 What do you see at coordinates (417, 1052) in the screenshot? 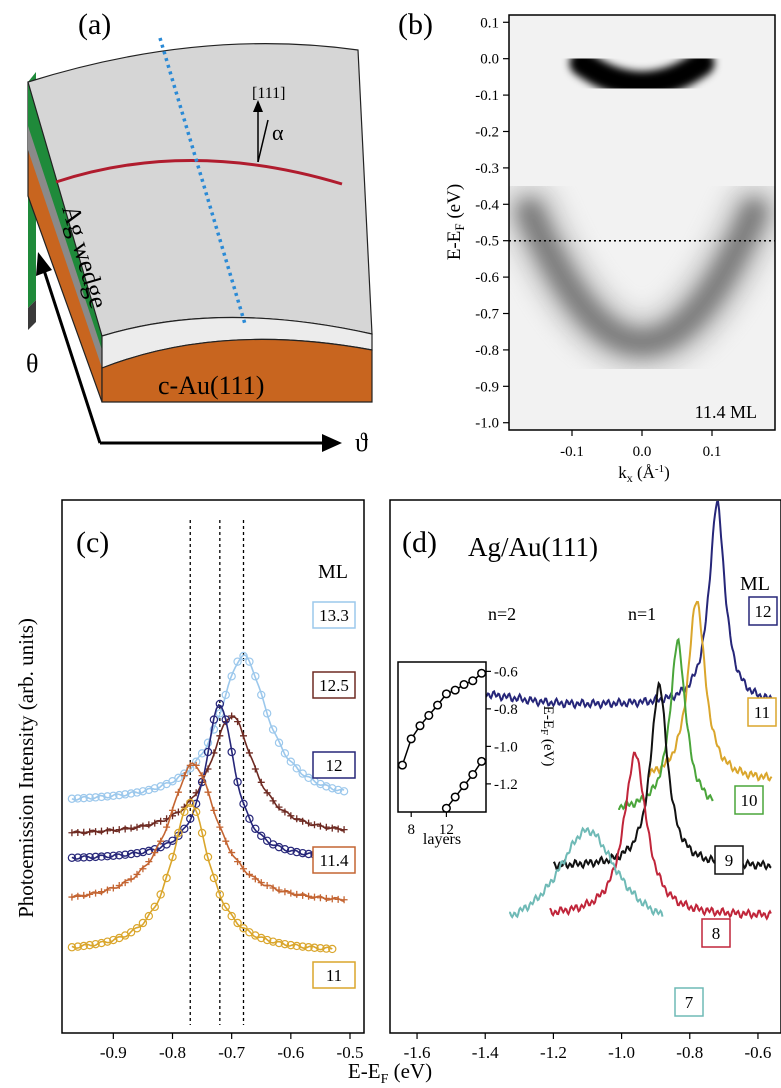
I see `d-xtick-label: -1.6` at bounding box center [417, 1052].